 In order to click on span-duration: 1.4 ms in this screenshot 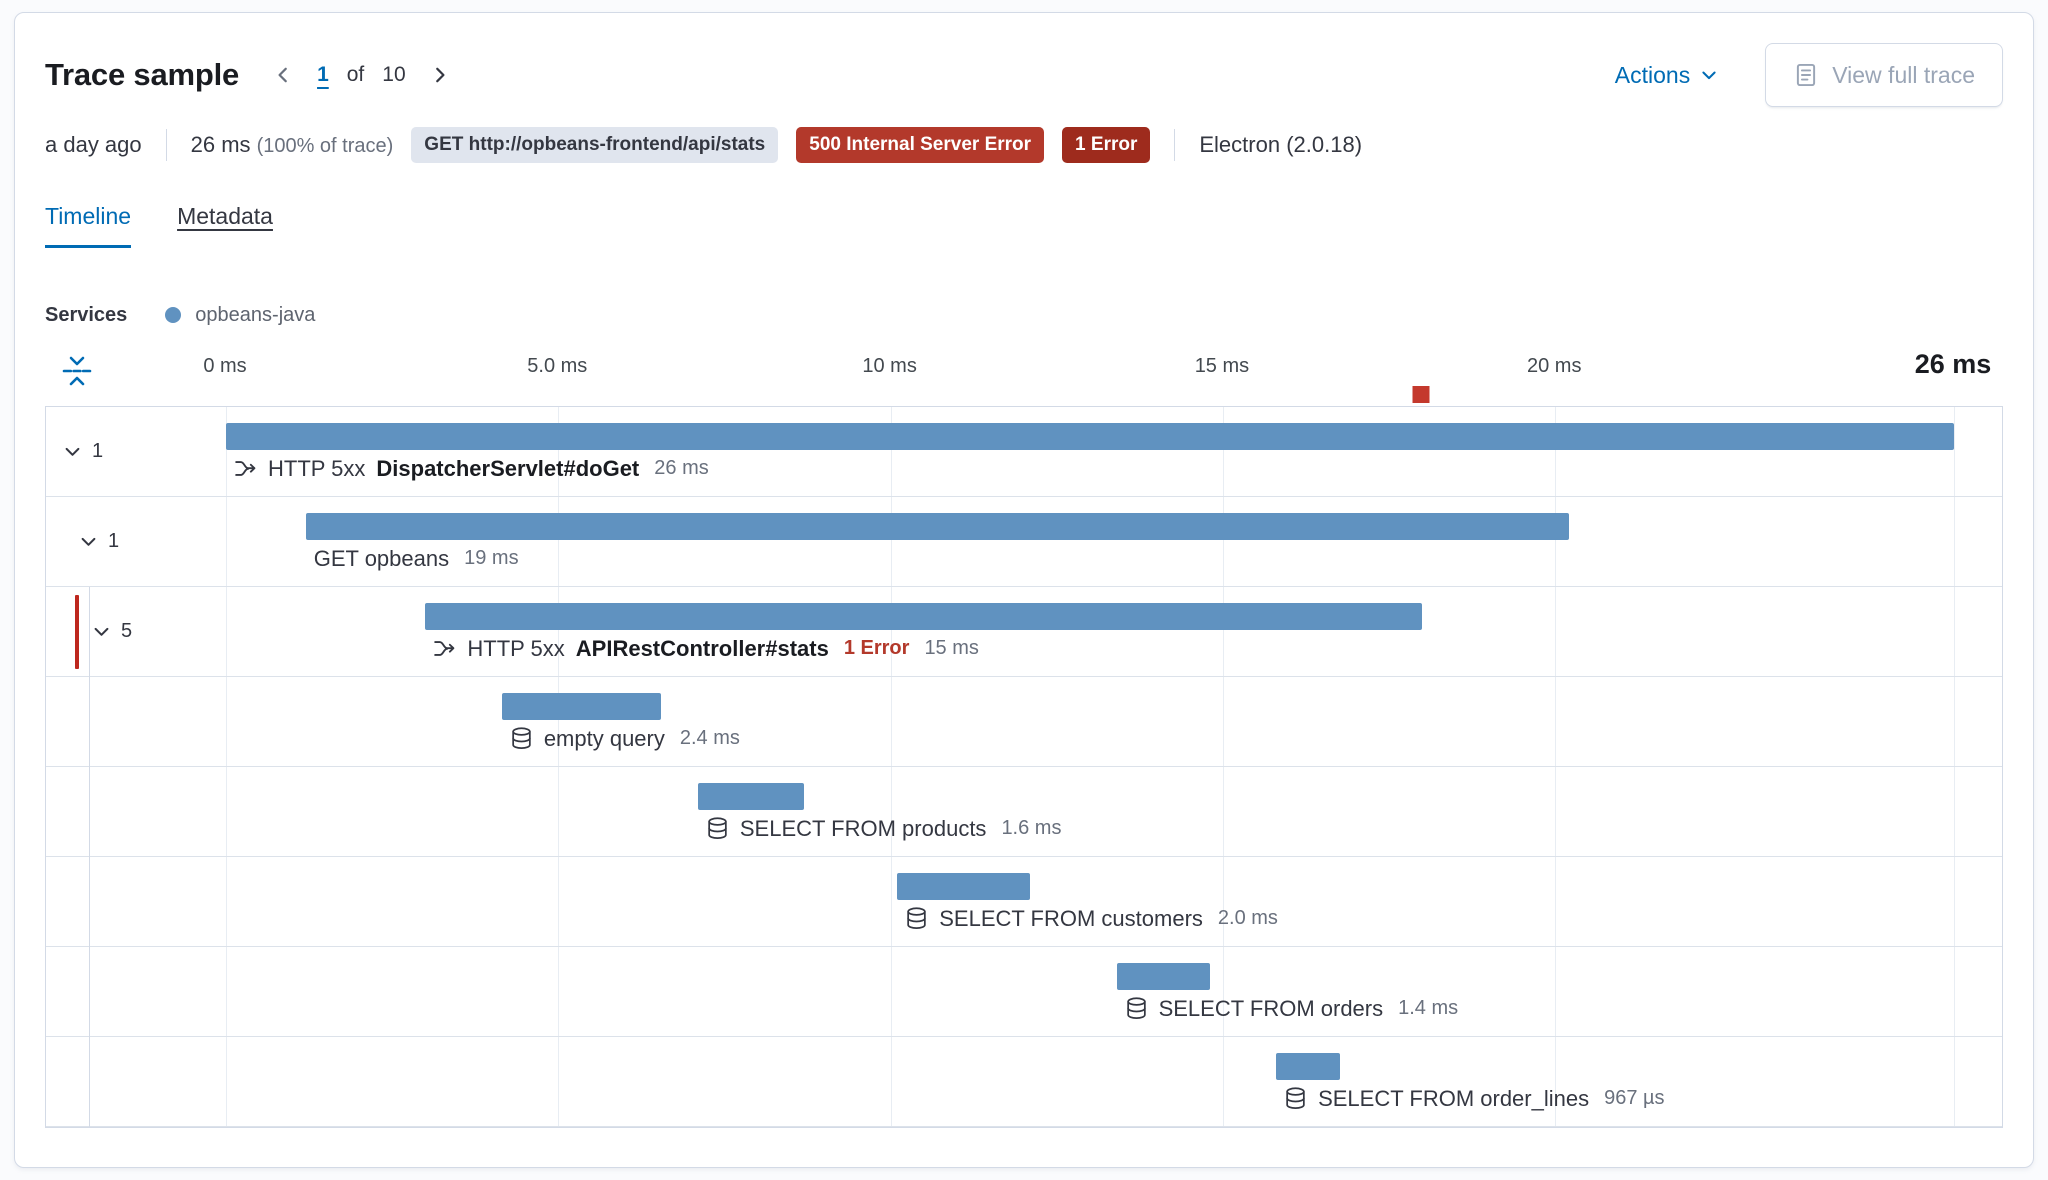, I will do `click(1428, 1008)`.